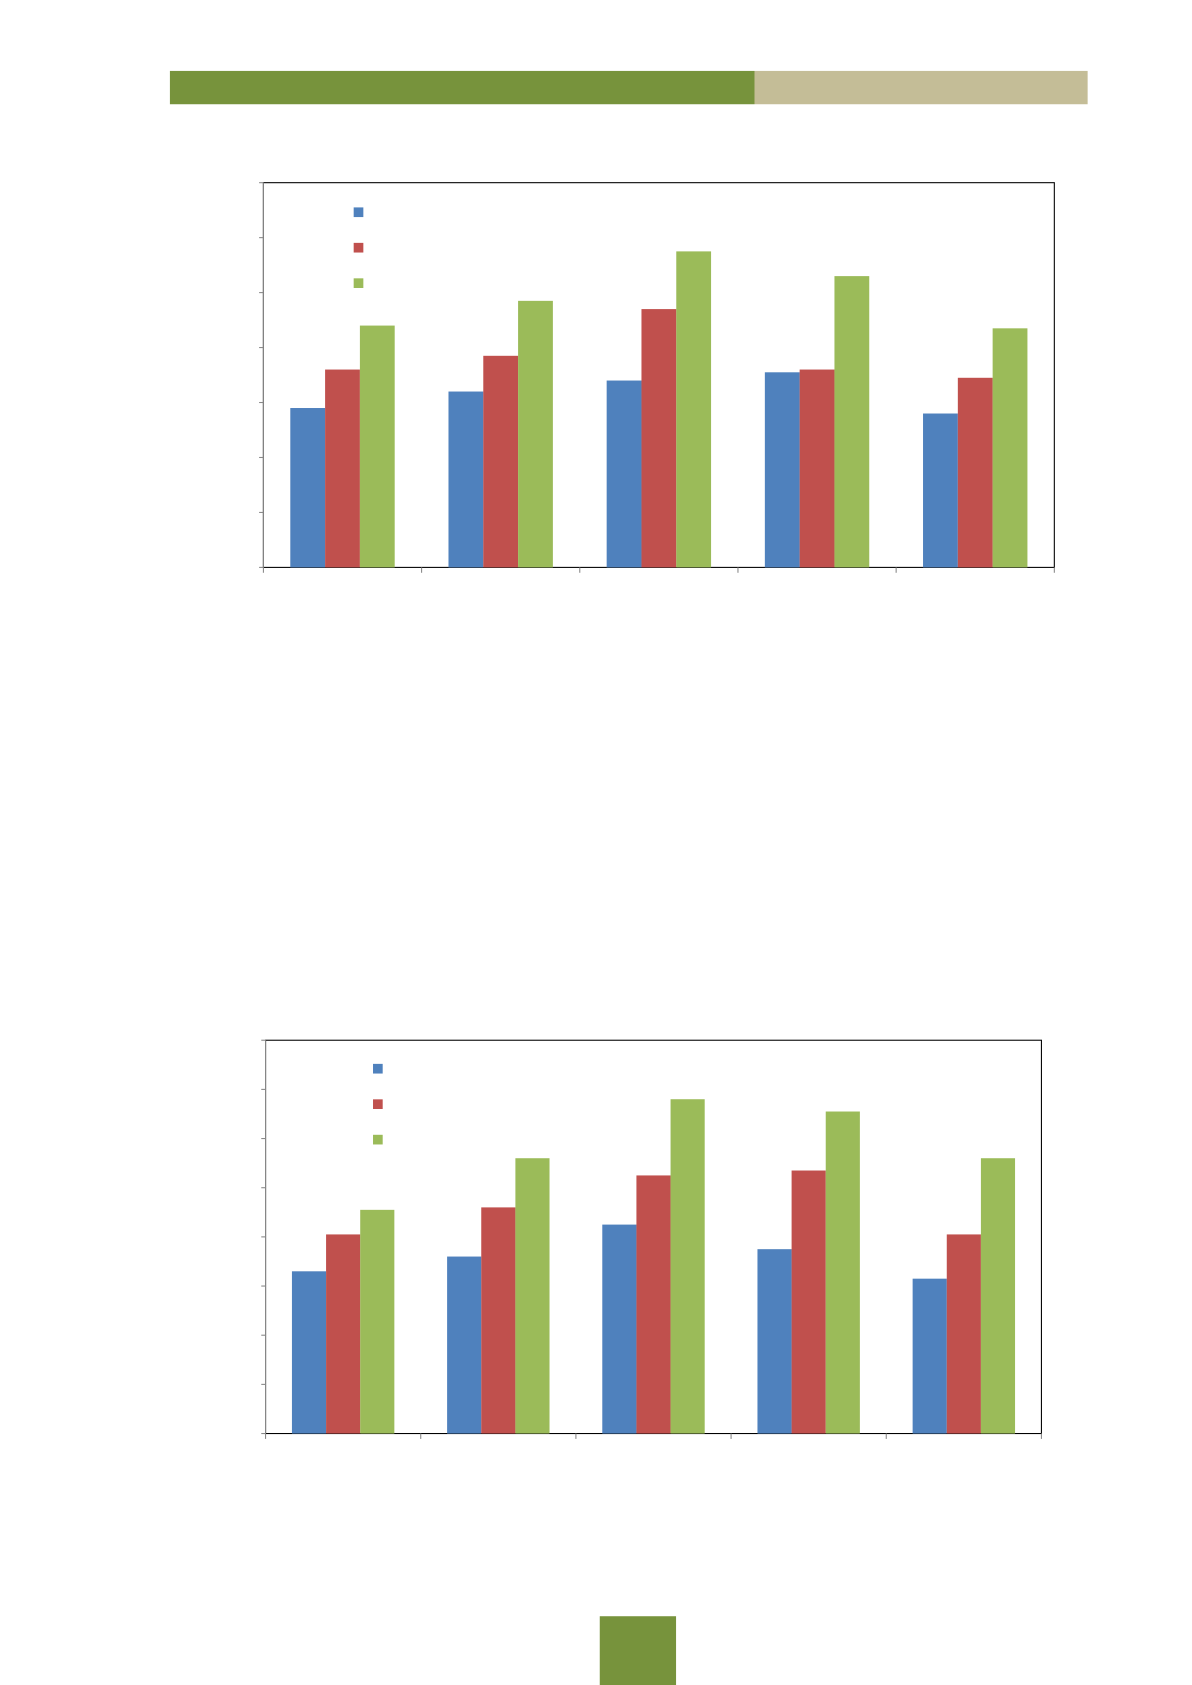 This screenshot has width=1192, height=1685. I want to click on header-bar, so click(462, 87).